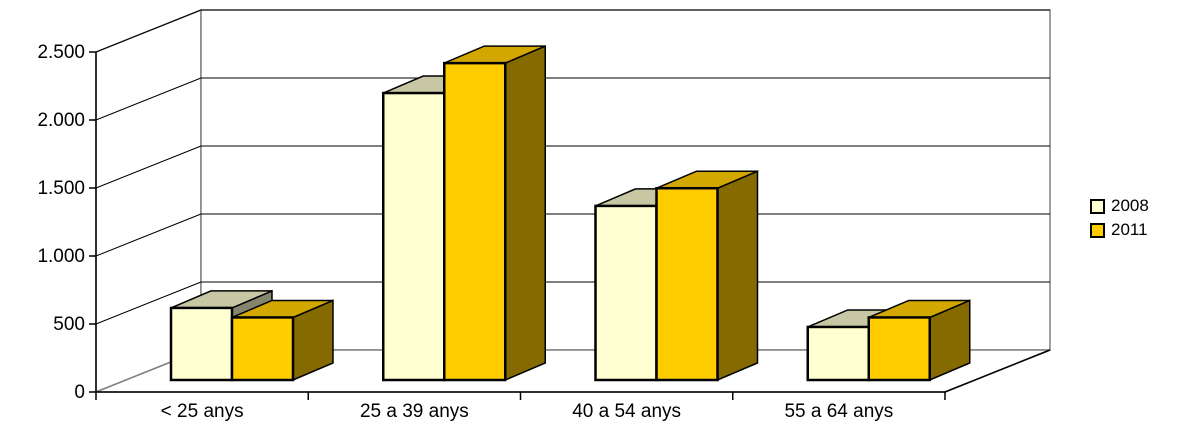  Describe the element at coordinates (61, 120) in the screenshot. I see `y-tick-label: 2.000` at that location.